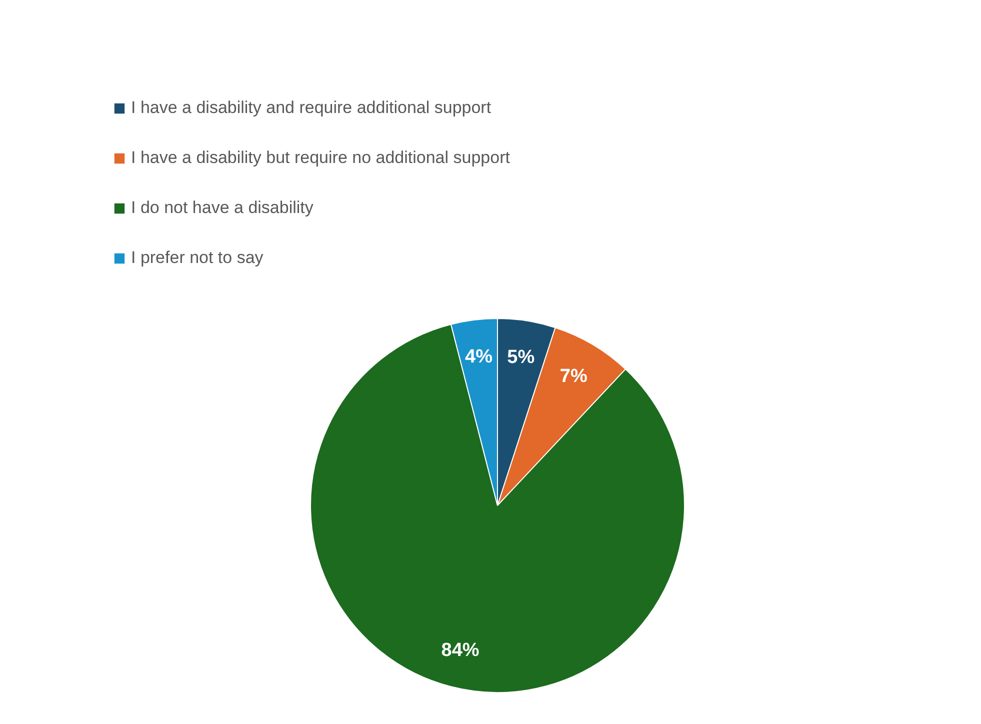 The image size is (981, 724). What do you see at coordinates (222, 208) in the screenshot?
I see `legend-label: I do not have a disability` at bounding box center [222, 208].